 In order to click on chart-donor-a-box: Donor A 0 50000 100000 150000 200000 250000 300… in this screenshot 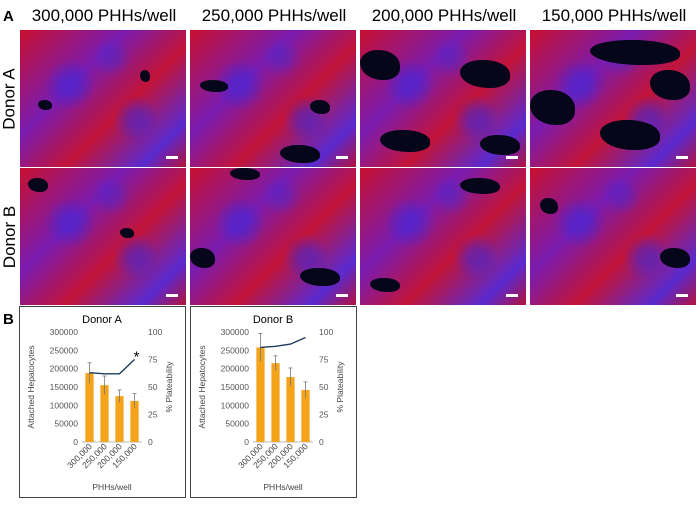, I will do `click(102, 402)`.